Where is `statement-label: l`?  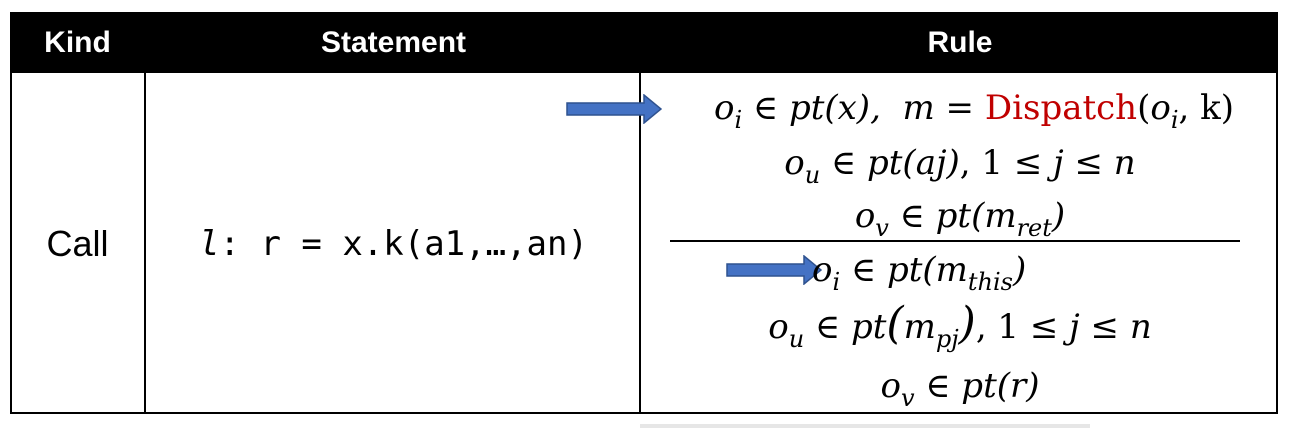 statement-label: l is located at coordinates (209, 243).